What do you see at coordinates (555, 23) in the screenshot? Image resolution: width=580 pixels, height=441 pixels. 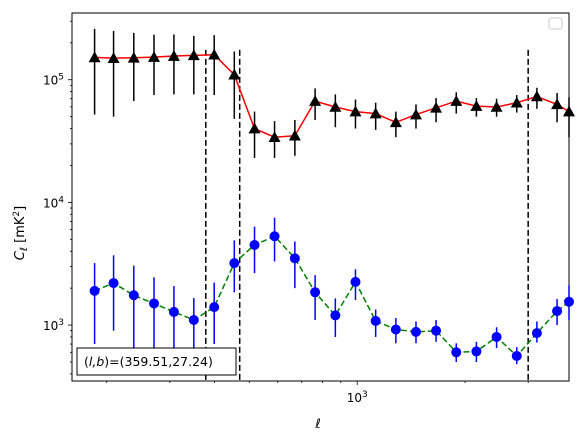 I see `legend-box` at bounding box center [555, 23].